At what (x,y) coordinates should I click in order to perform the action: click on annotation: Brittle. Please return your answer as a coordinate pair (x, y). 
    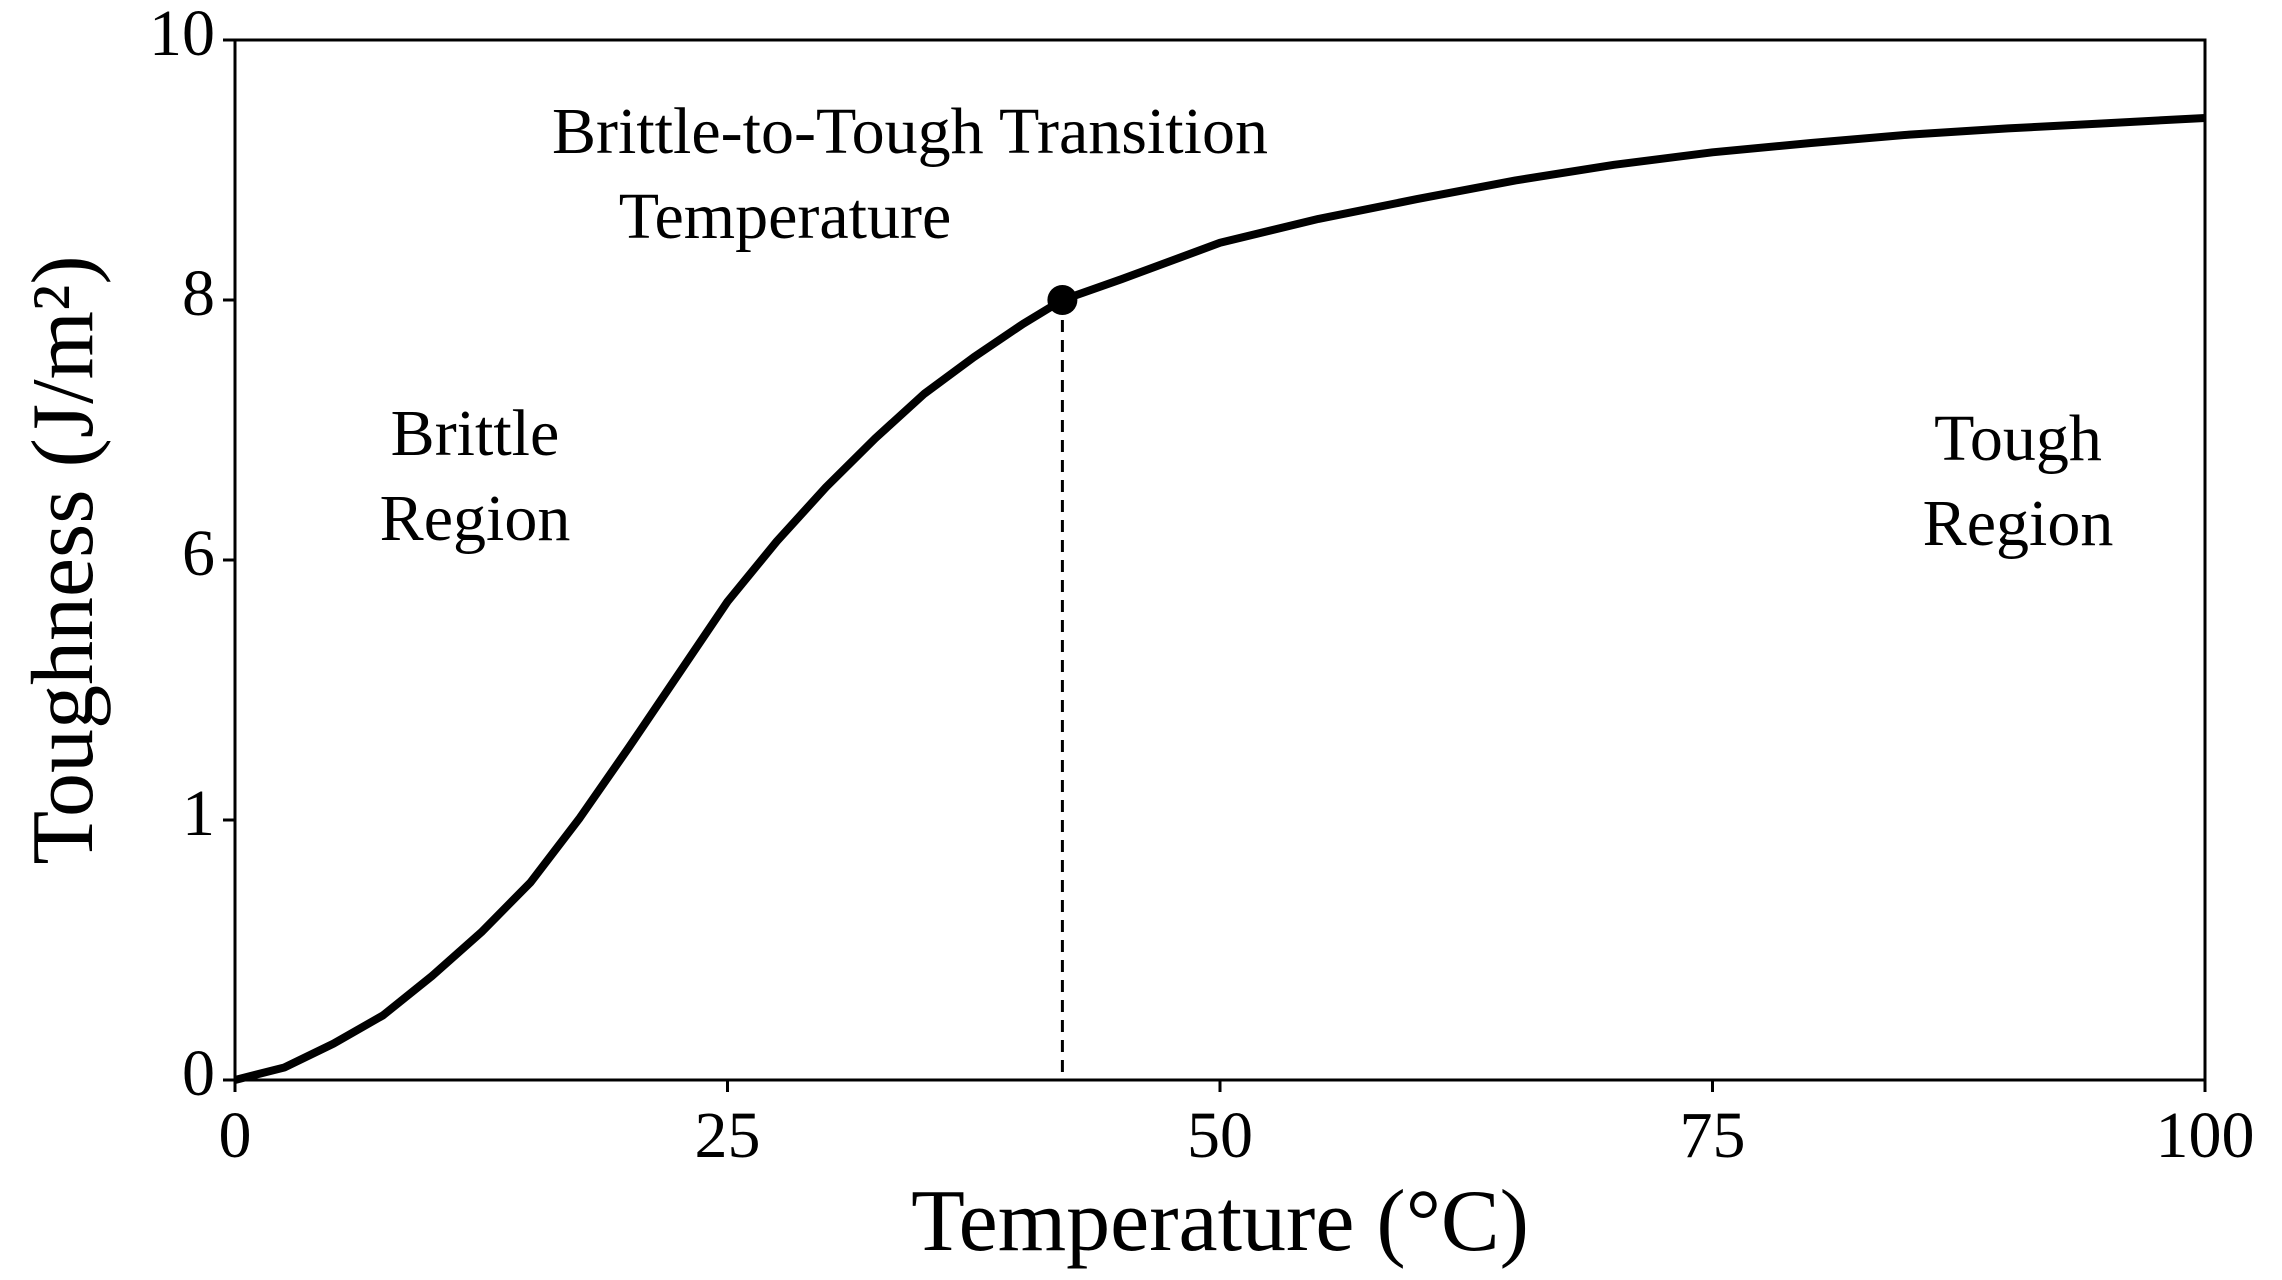
    Looking at the image, I should click on (475, 433).